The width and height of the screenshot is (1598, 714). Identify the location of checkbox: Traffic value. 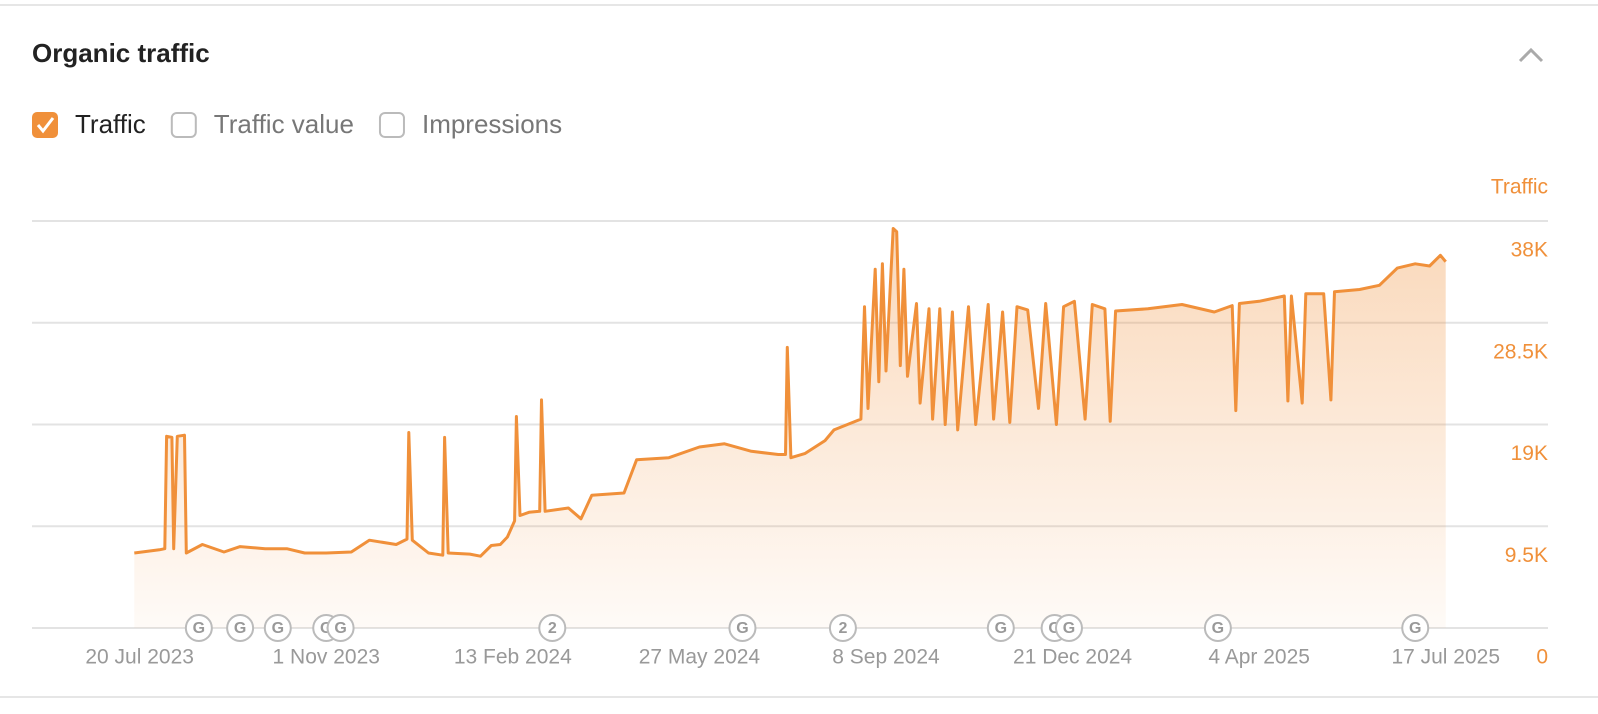
(262, 124).